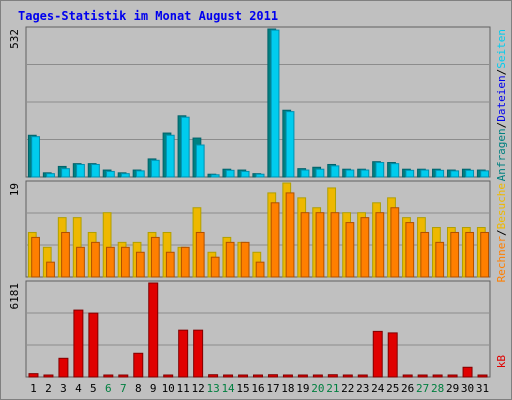 This screenshot has width=512, height=400. What do you see at coordinates (212, 388) in the screenshot?
I see `x-tick-label-day-13: 13` at bounding box center [212, 388].